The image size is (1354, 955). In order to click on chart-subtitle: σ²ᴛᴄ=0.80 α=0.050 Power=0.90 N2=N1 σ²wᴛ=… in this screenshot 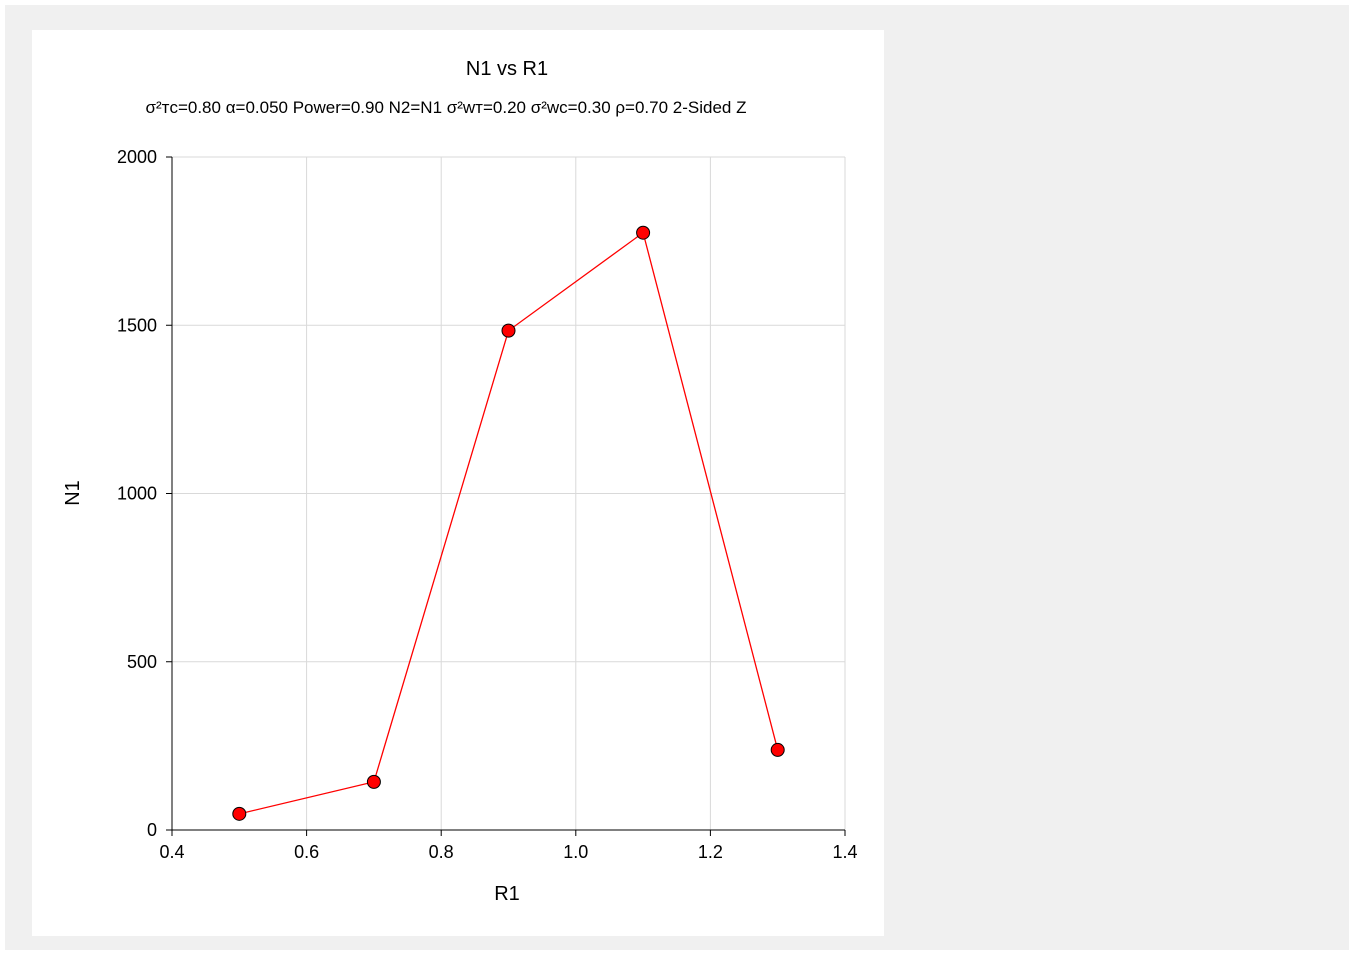, I will do `click(446, 107)`.